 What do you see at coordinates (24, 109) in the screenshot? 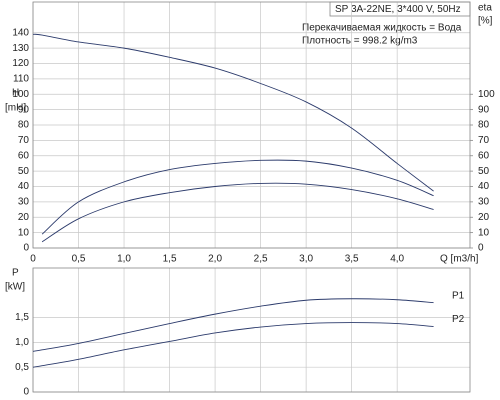
I see `y-tick-label: 90` at bounding box center [24, 109].